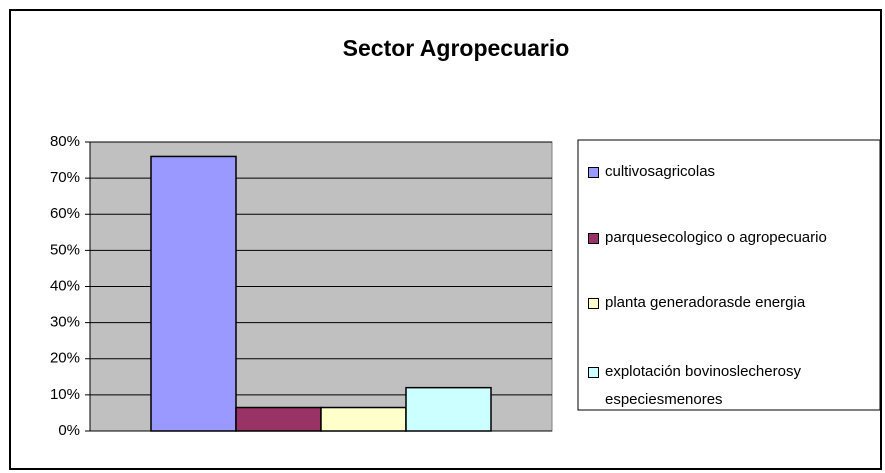 The width and height of the screenshot is (885, 473). I want to click on y-tick-label: 50%, so click(65, 249).